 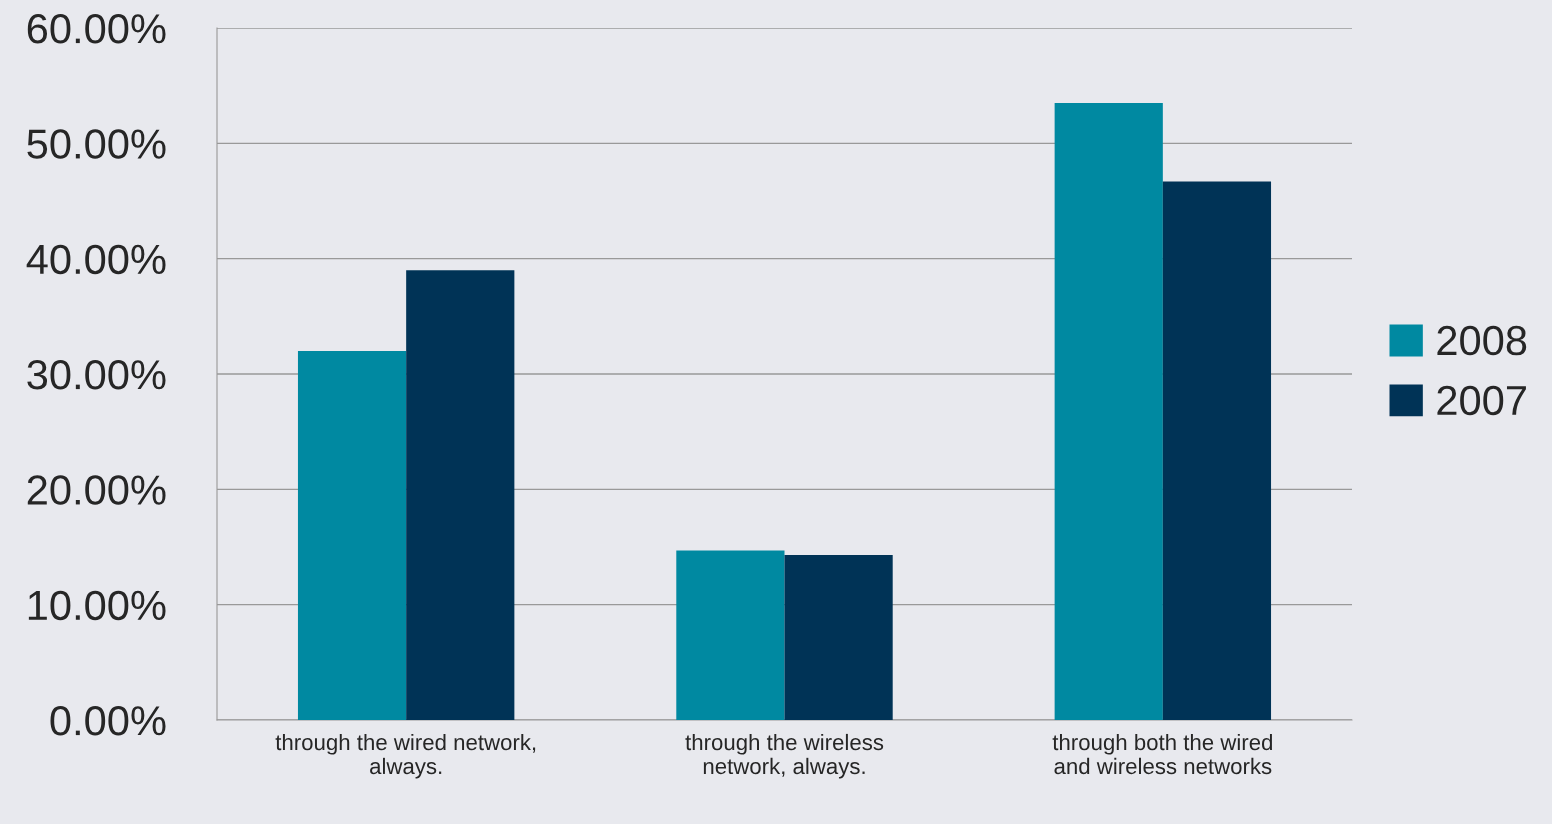 What do you see at coordinates (96, 29) in the screenshot?
I see `y-tick-label: 60.00%` at bounding box center [96, 29].